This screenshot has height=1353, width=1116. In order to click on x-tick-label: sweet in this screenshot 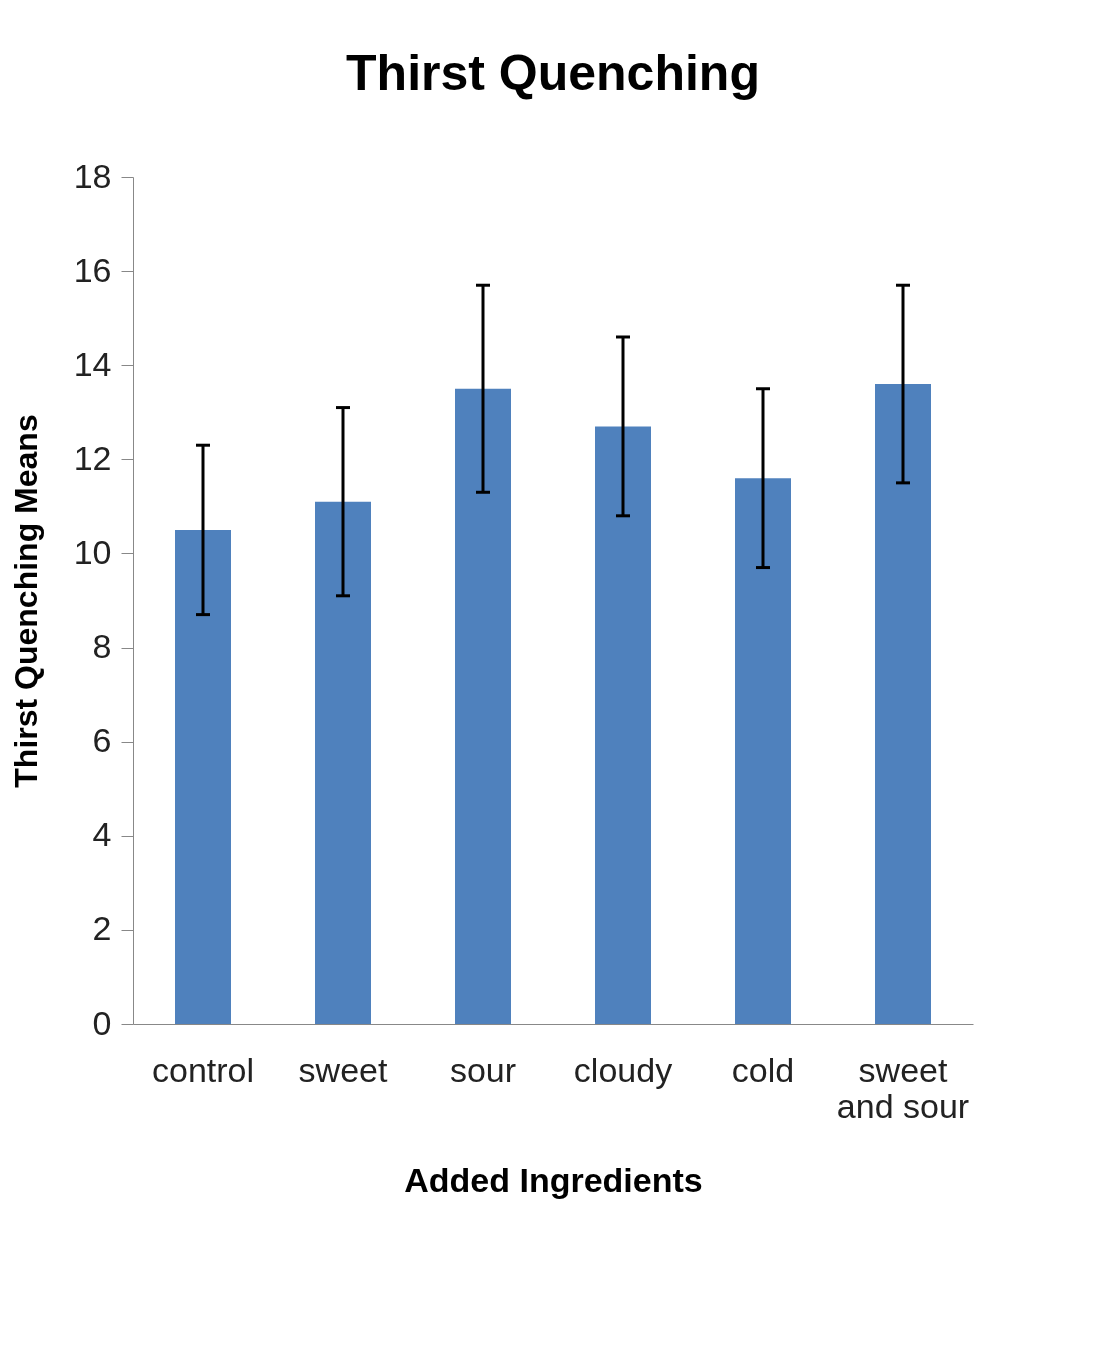, I will do `click(343, 1069)`.